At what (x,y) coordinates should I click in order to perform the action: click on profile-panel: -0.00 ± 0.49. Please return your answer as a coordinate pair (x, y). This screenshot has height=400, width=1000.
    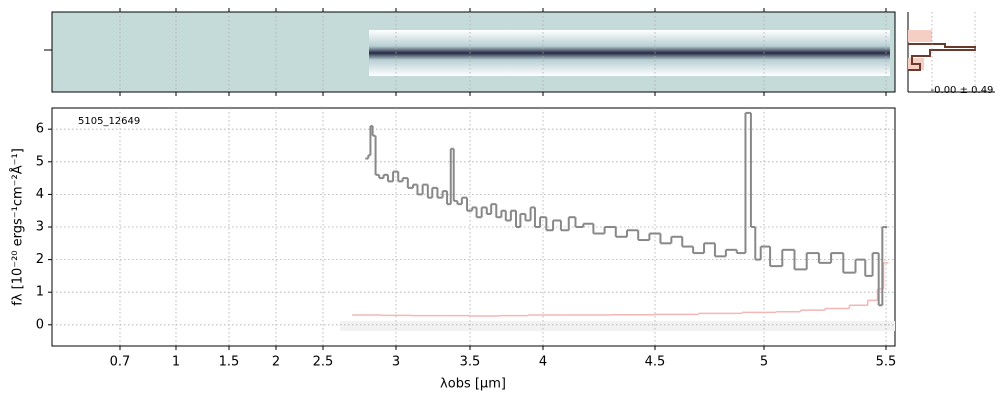
    Looking at the image, I should click on (951, 54).